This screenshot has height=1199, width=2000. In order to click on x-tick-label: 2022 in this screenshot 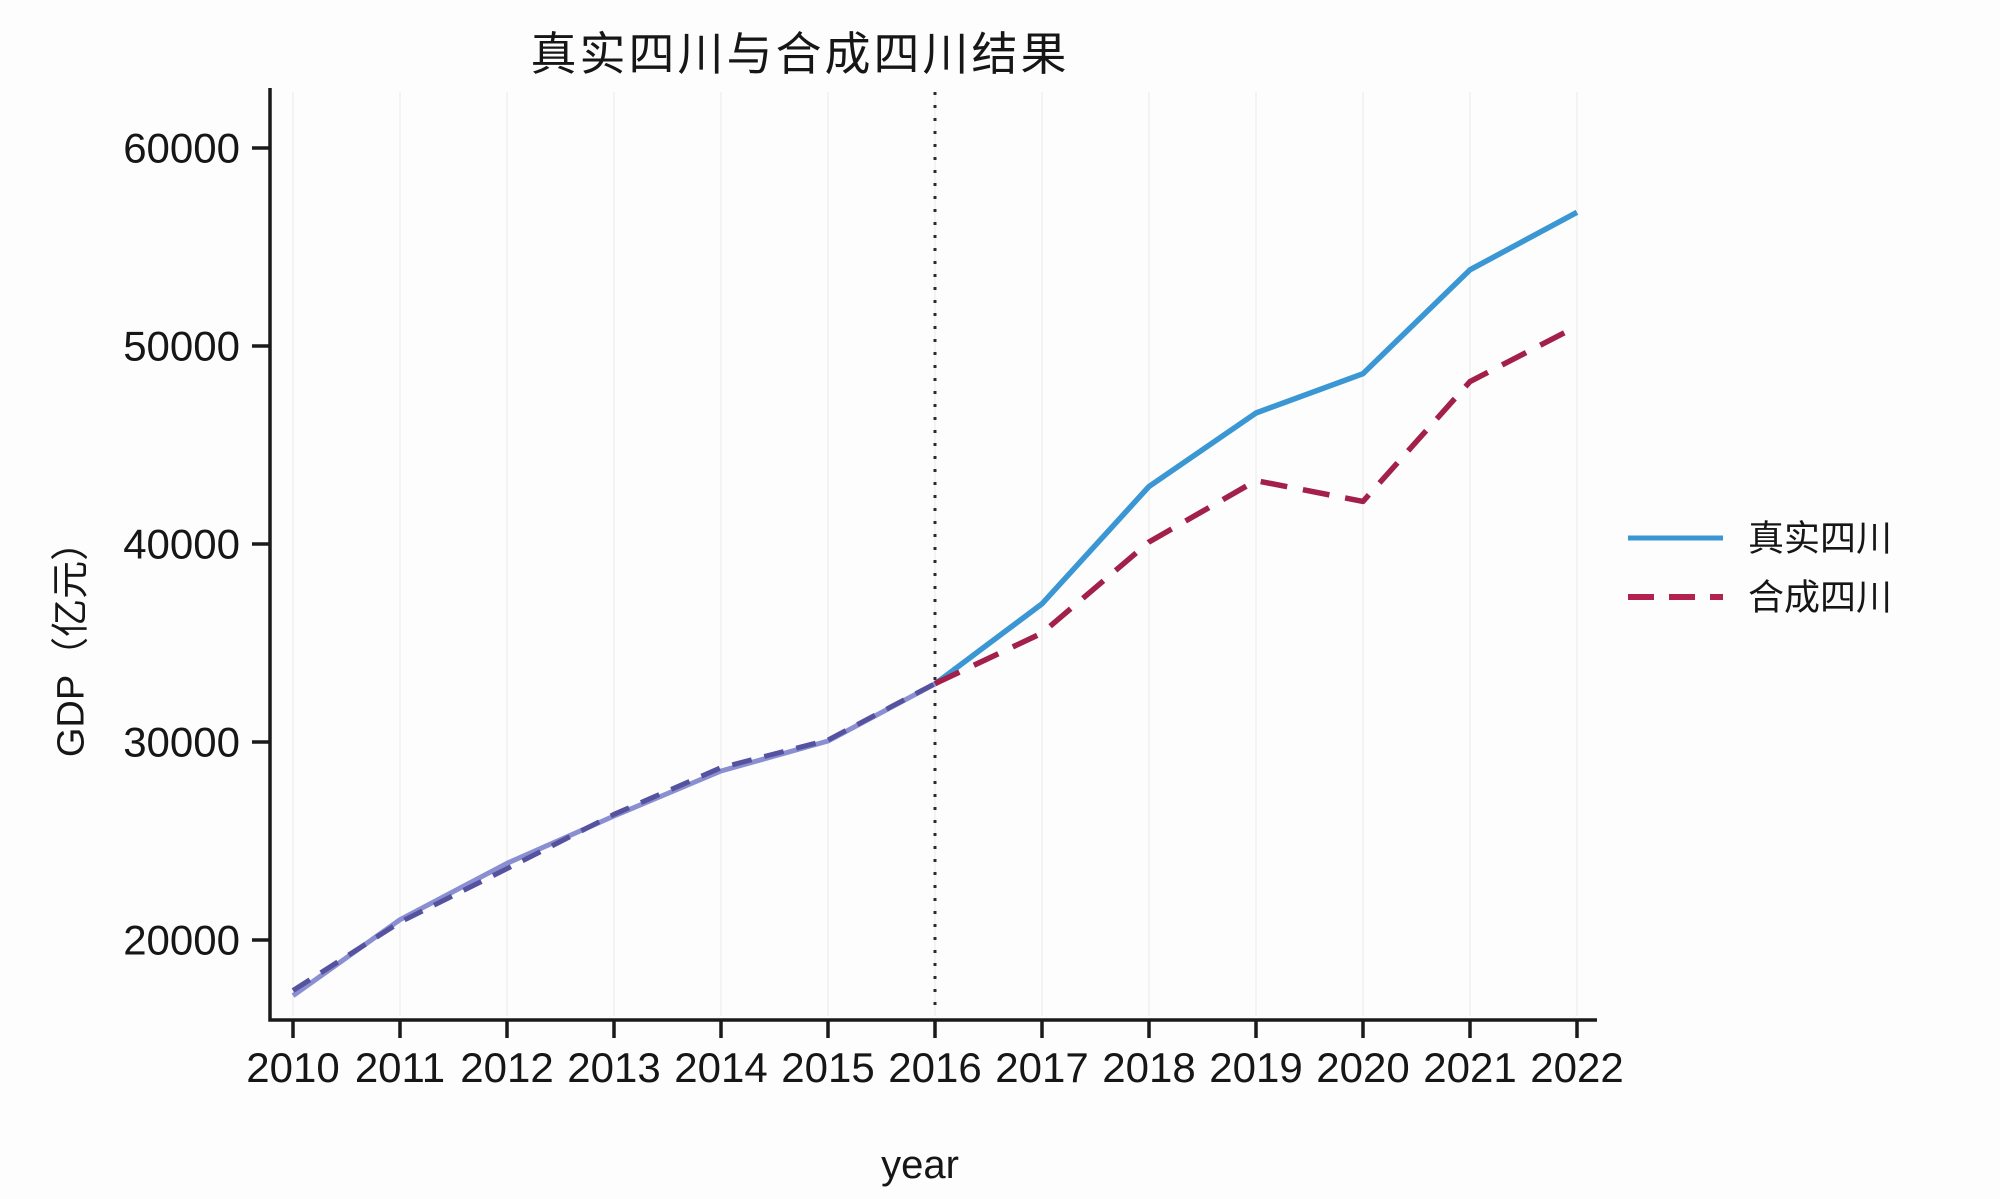, I will do `click(1576, 1067)`.